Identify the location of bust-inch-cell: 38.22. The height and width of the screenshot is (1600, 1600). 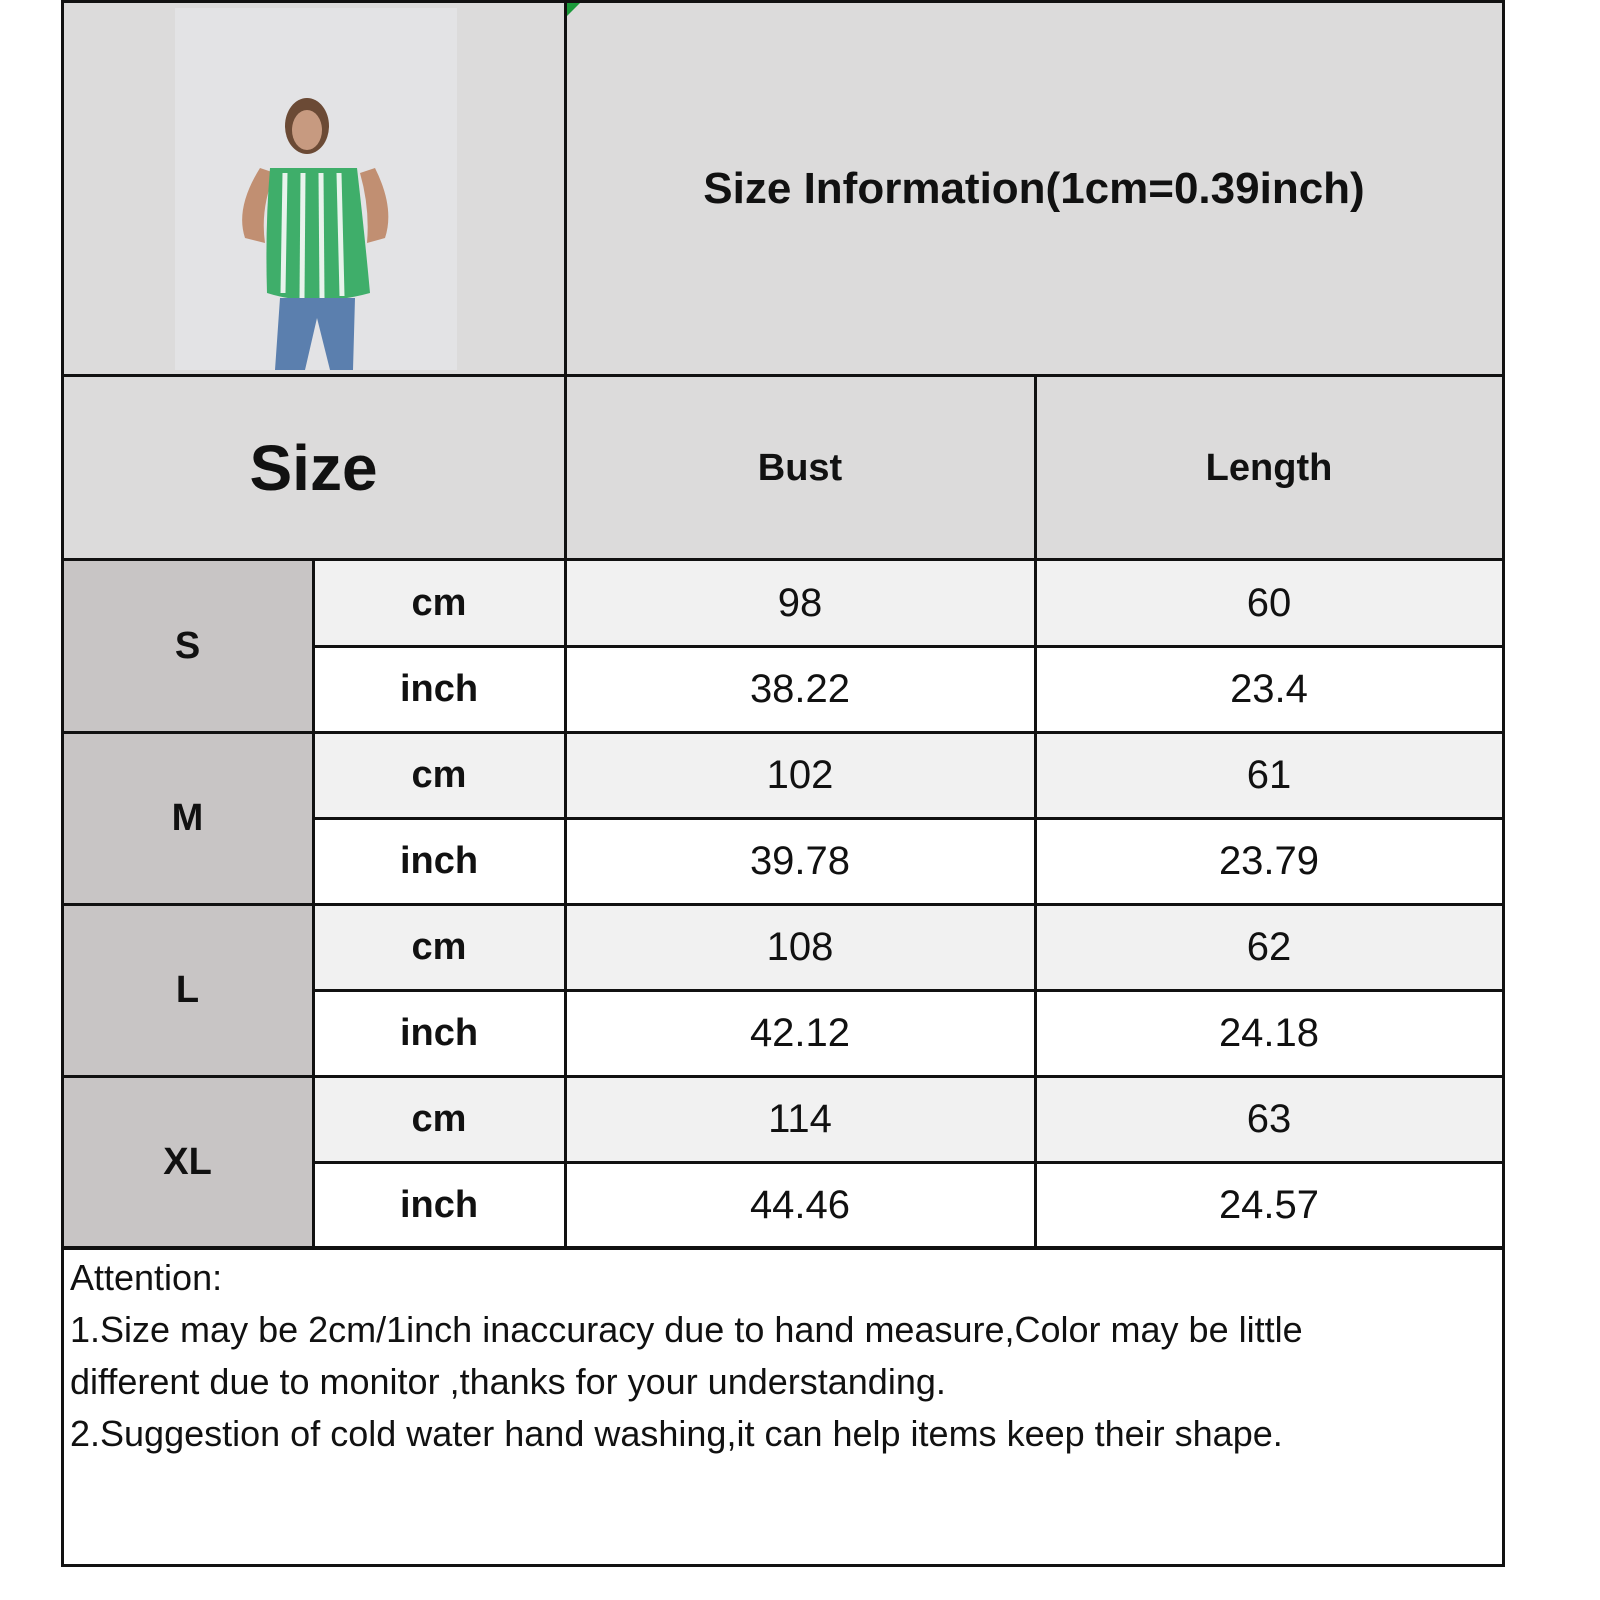
(800, 689).